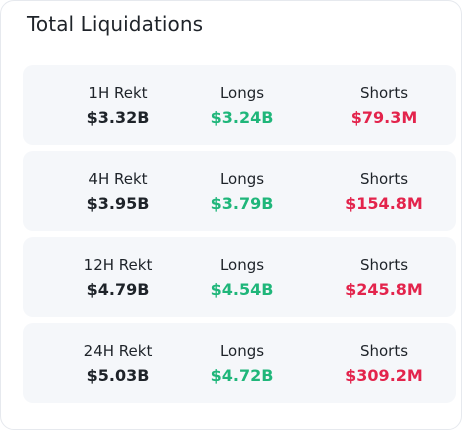 The width and height of the screenshot is (468, 430). I want to click on shorts-cell: Shorts $79.3M, so click(384, 105).